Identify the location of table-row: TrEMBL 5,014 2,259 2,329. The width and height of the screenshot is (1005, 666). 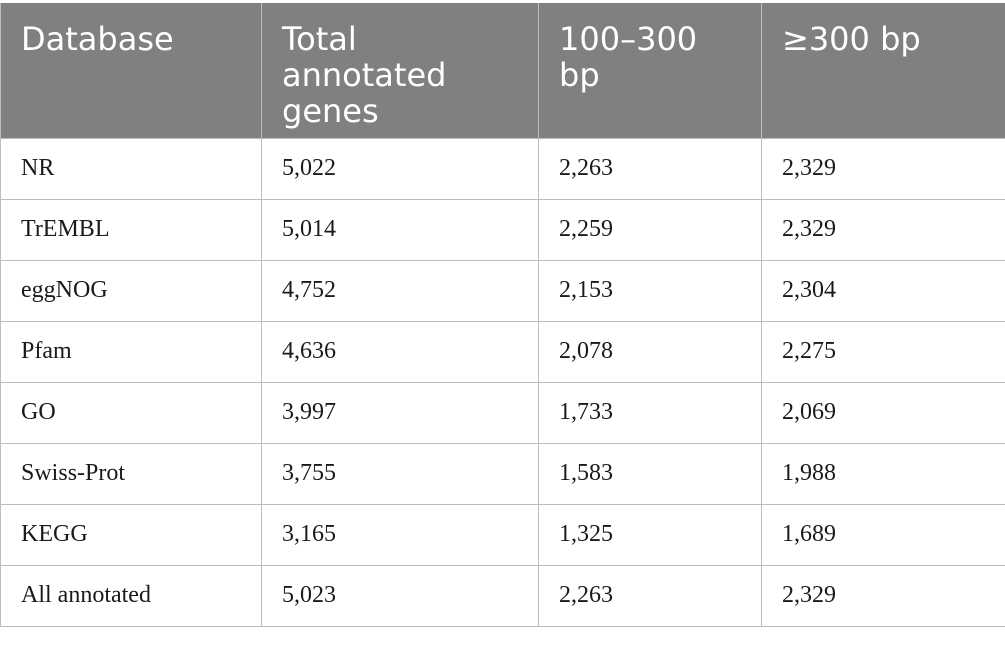
(502, 229).